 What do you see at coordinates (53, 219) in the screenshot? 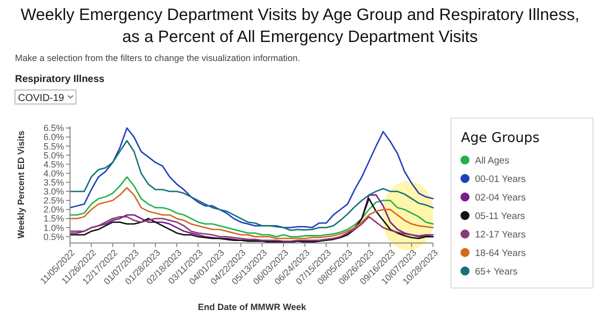
I see `y-tick-label: 1.5%` at bounding box center [53, 219].